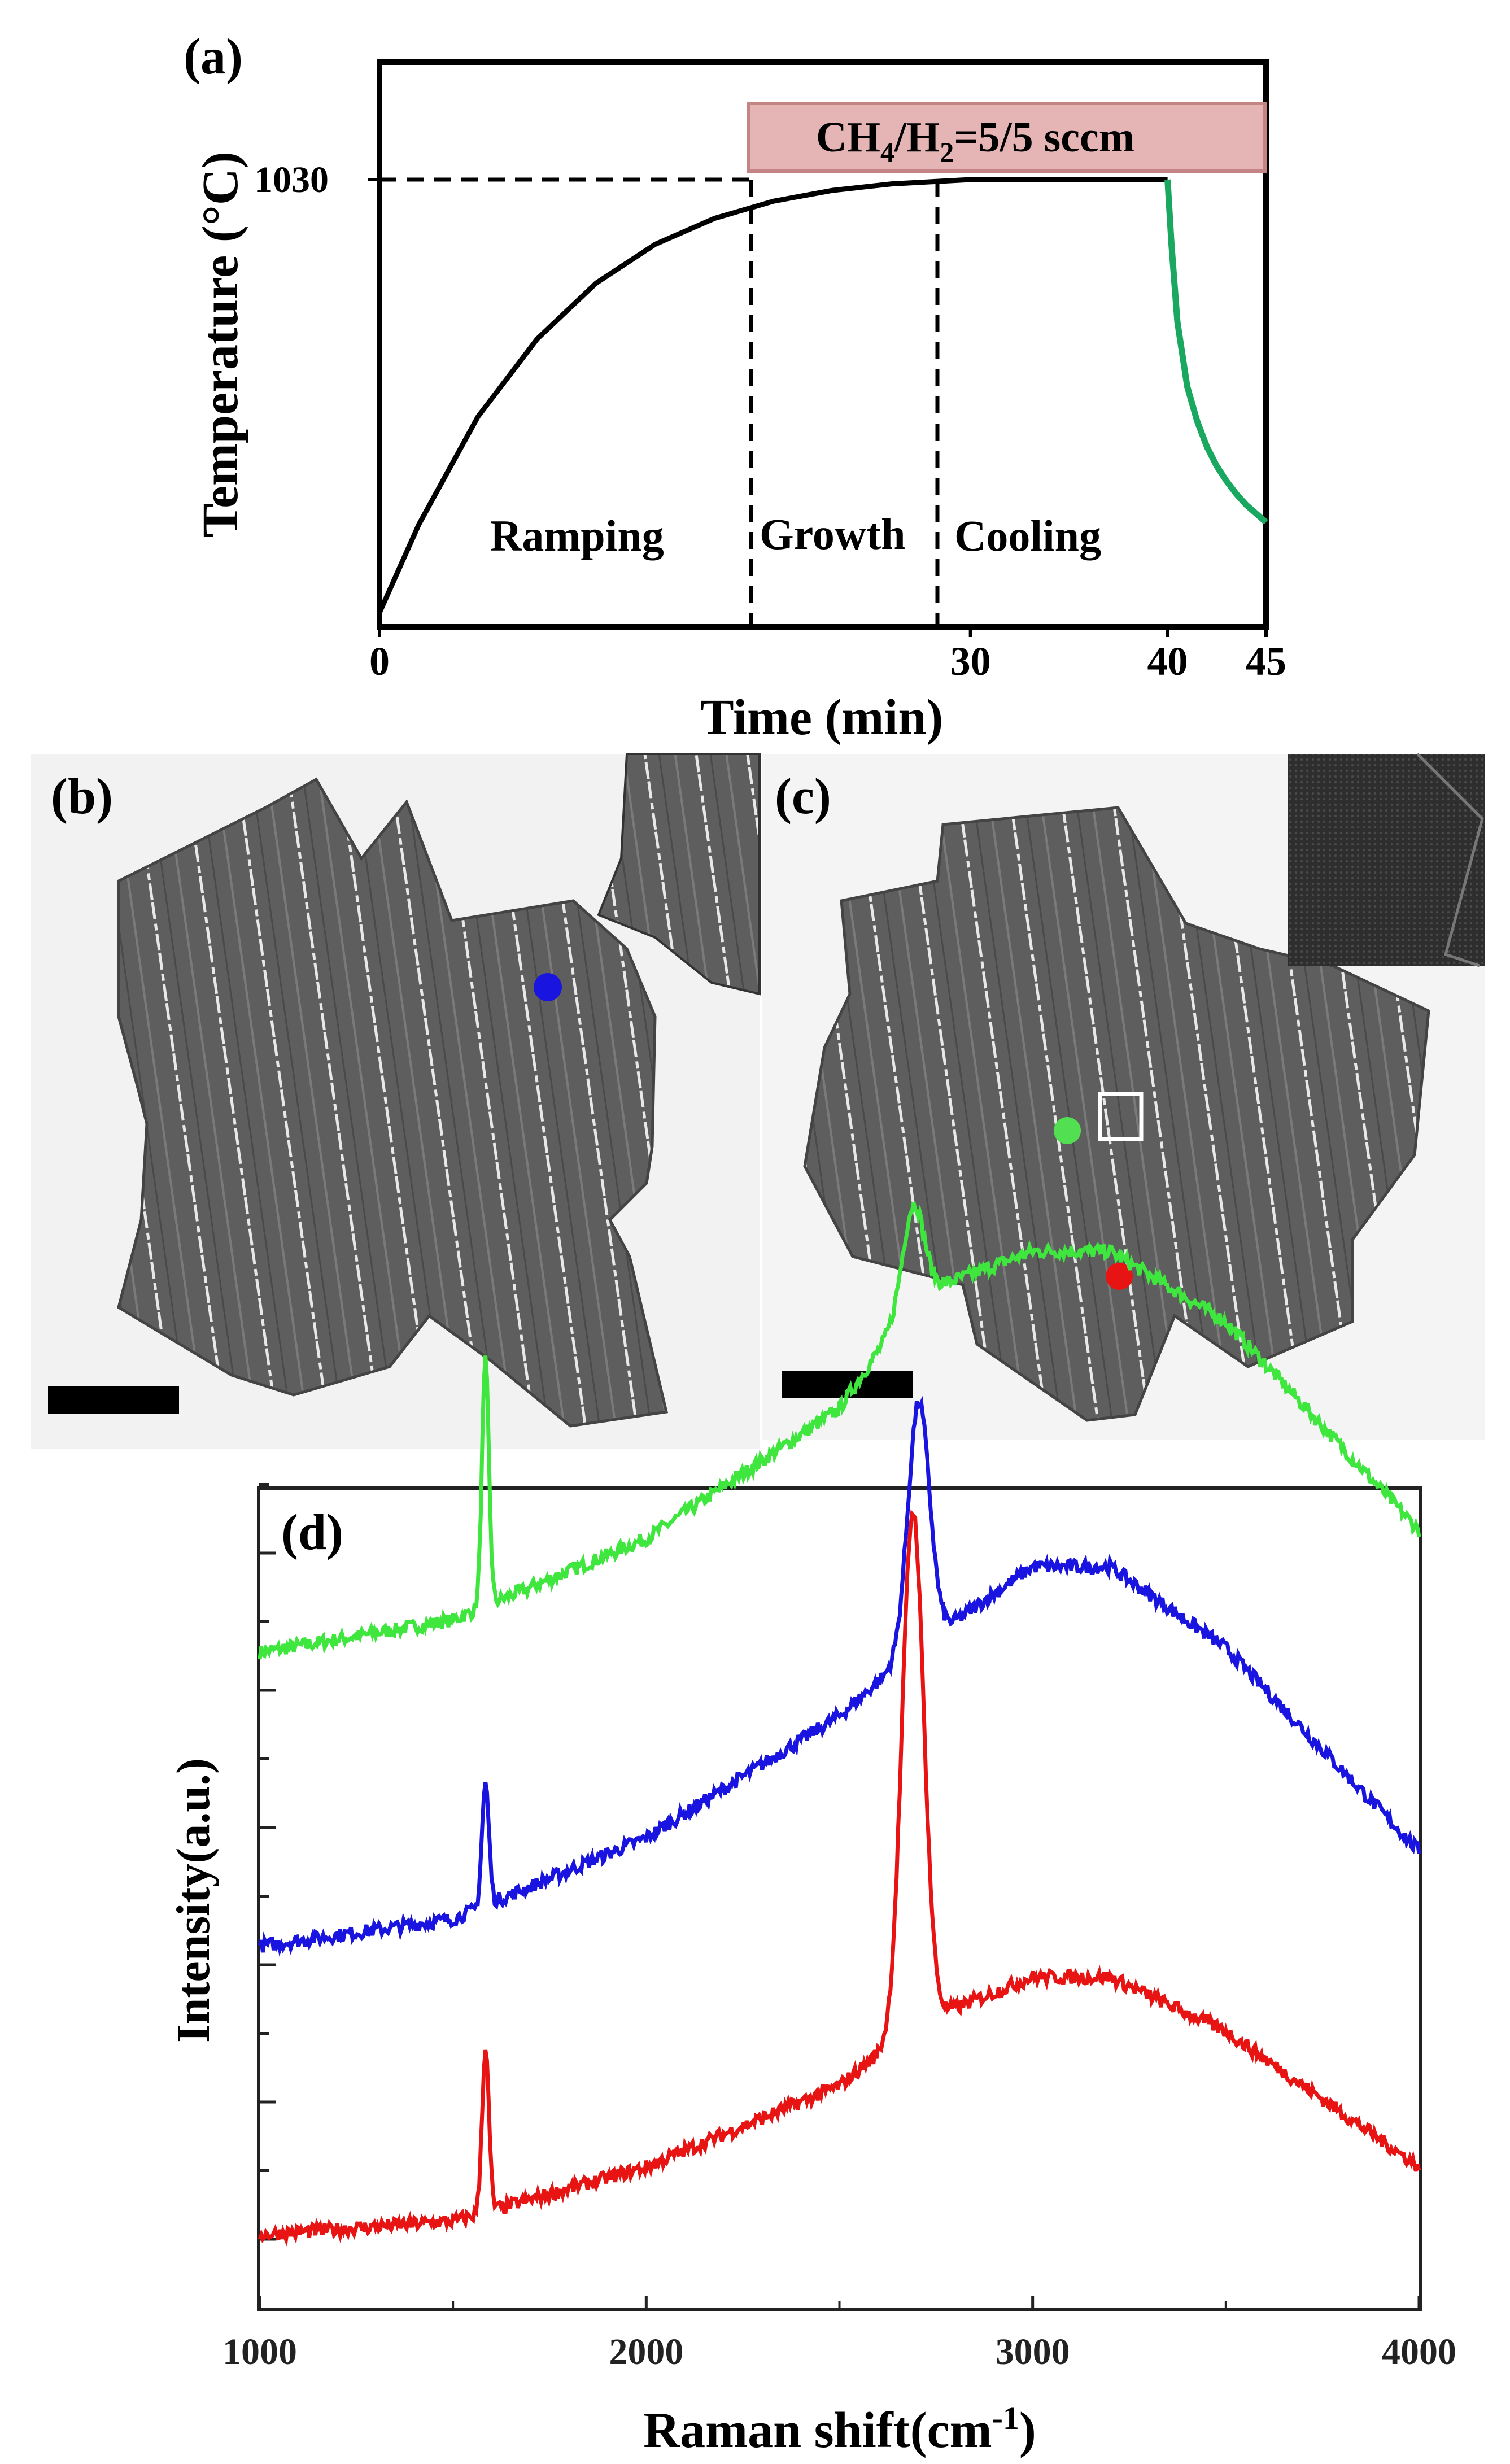 The height and width of the screenshot is (2464, 1510). What do you see at coordinates (548, 987) in the screenshot?
I see `panel-b-blue-marker` at bounding box center [548, 987].